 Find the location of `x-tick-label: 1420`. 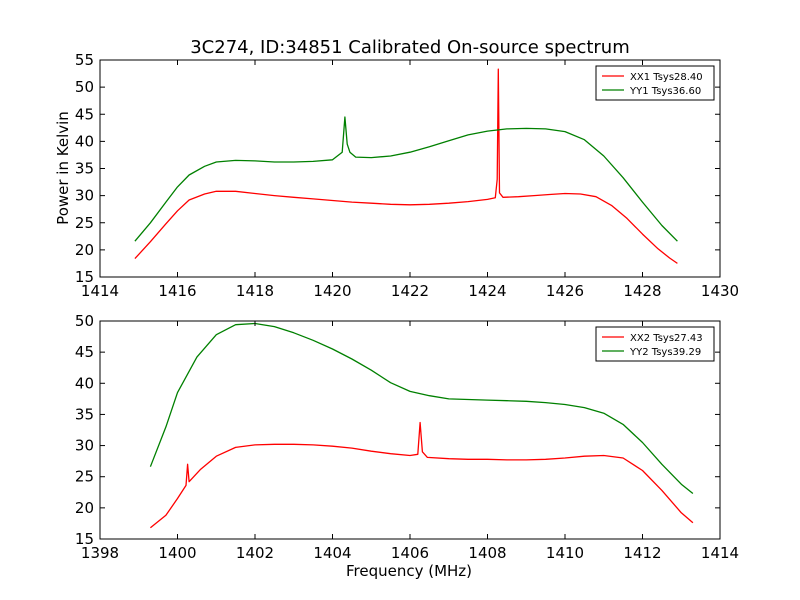

x-tick-label: 1420 is located at coordinates (332, 291).